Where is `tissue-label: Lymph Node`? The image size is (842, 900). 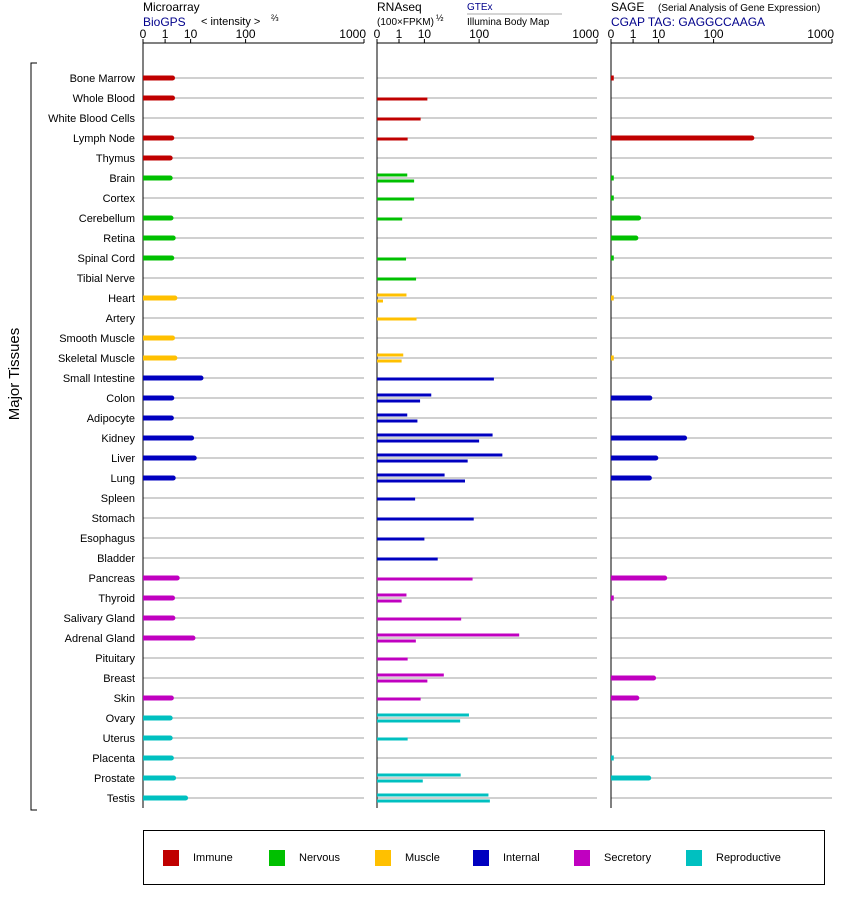
tissue-label: Lymph Node is located at coordinates (104, 139).